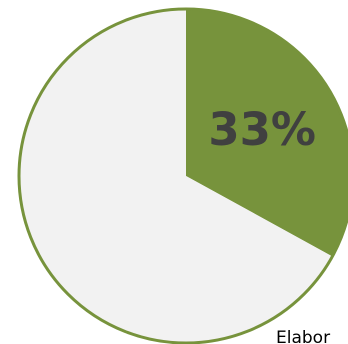 This screenshot has height=344, width=348. What do you see at coordinates (303, 336) in the screenshot?
I see `annotation: Elabor` at bounding box center [303, 336].